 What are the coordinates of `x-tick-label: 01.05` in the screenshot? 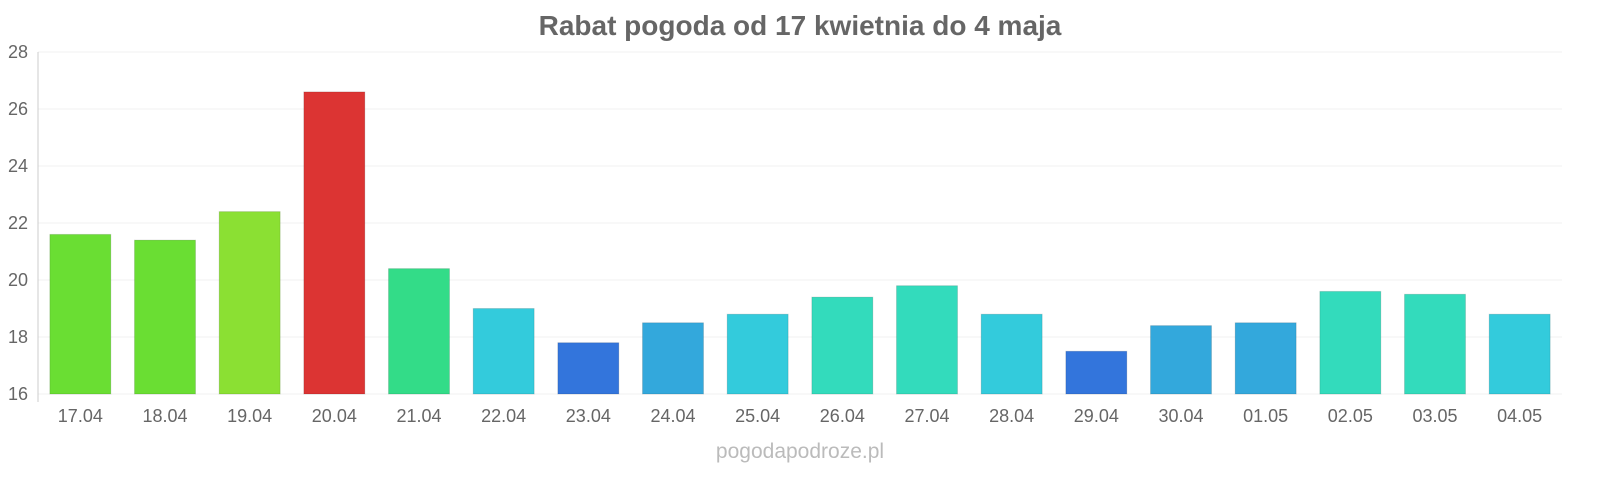 It's located at (1265, 416).